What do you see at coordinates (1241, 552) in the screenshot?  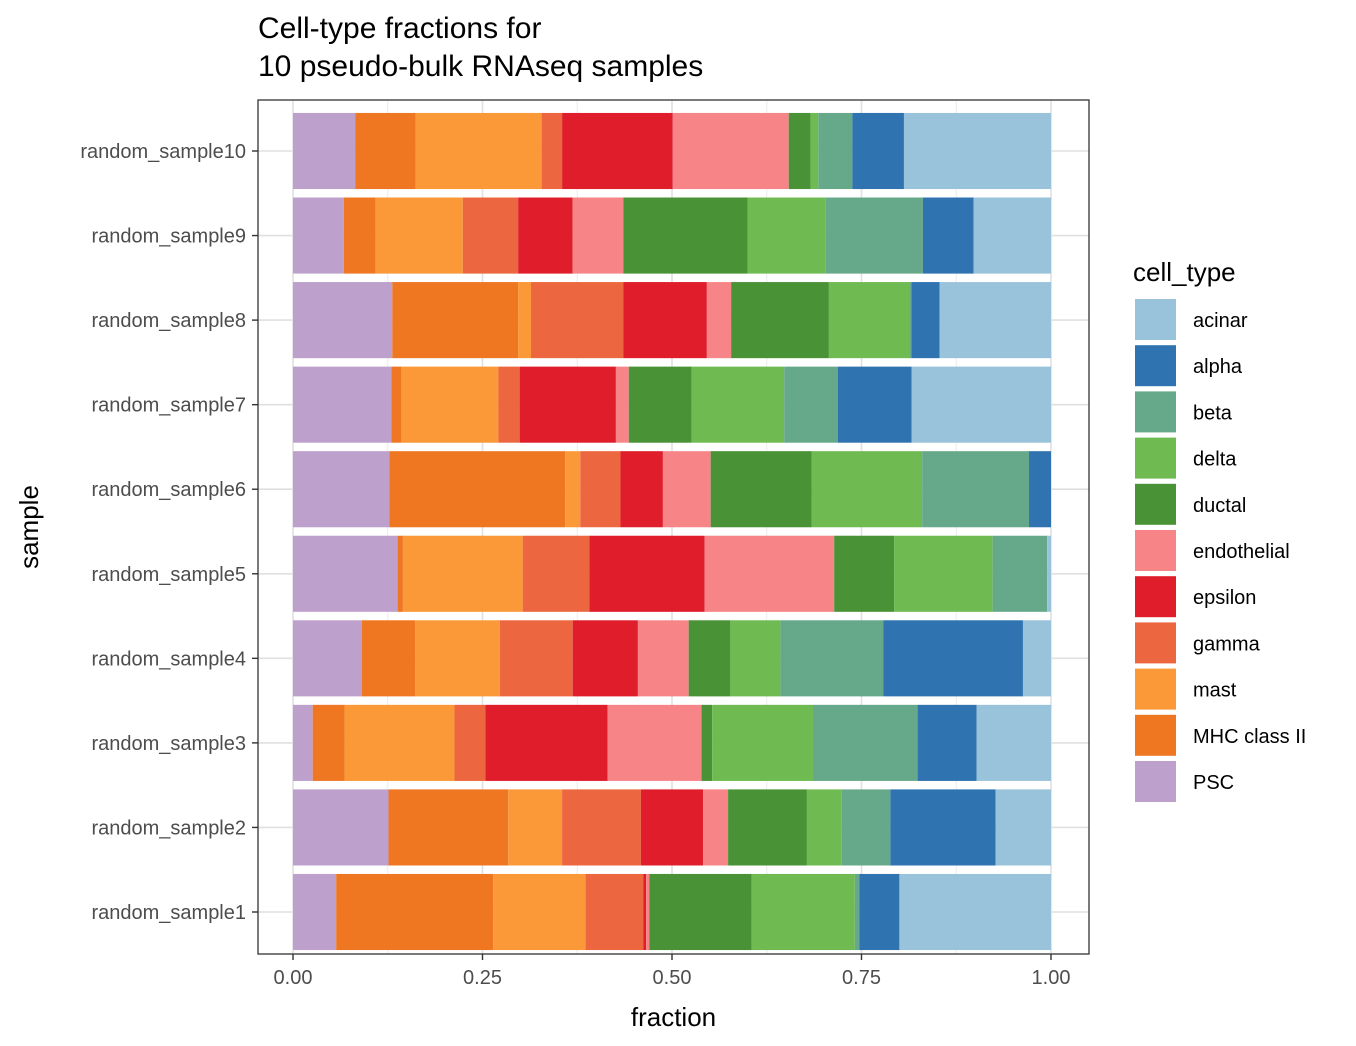 I see `legend-label: endothelial` at bounding box center [1241, 552].